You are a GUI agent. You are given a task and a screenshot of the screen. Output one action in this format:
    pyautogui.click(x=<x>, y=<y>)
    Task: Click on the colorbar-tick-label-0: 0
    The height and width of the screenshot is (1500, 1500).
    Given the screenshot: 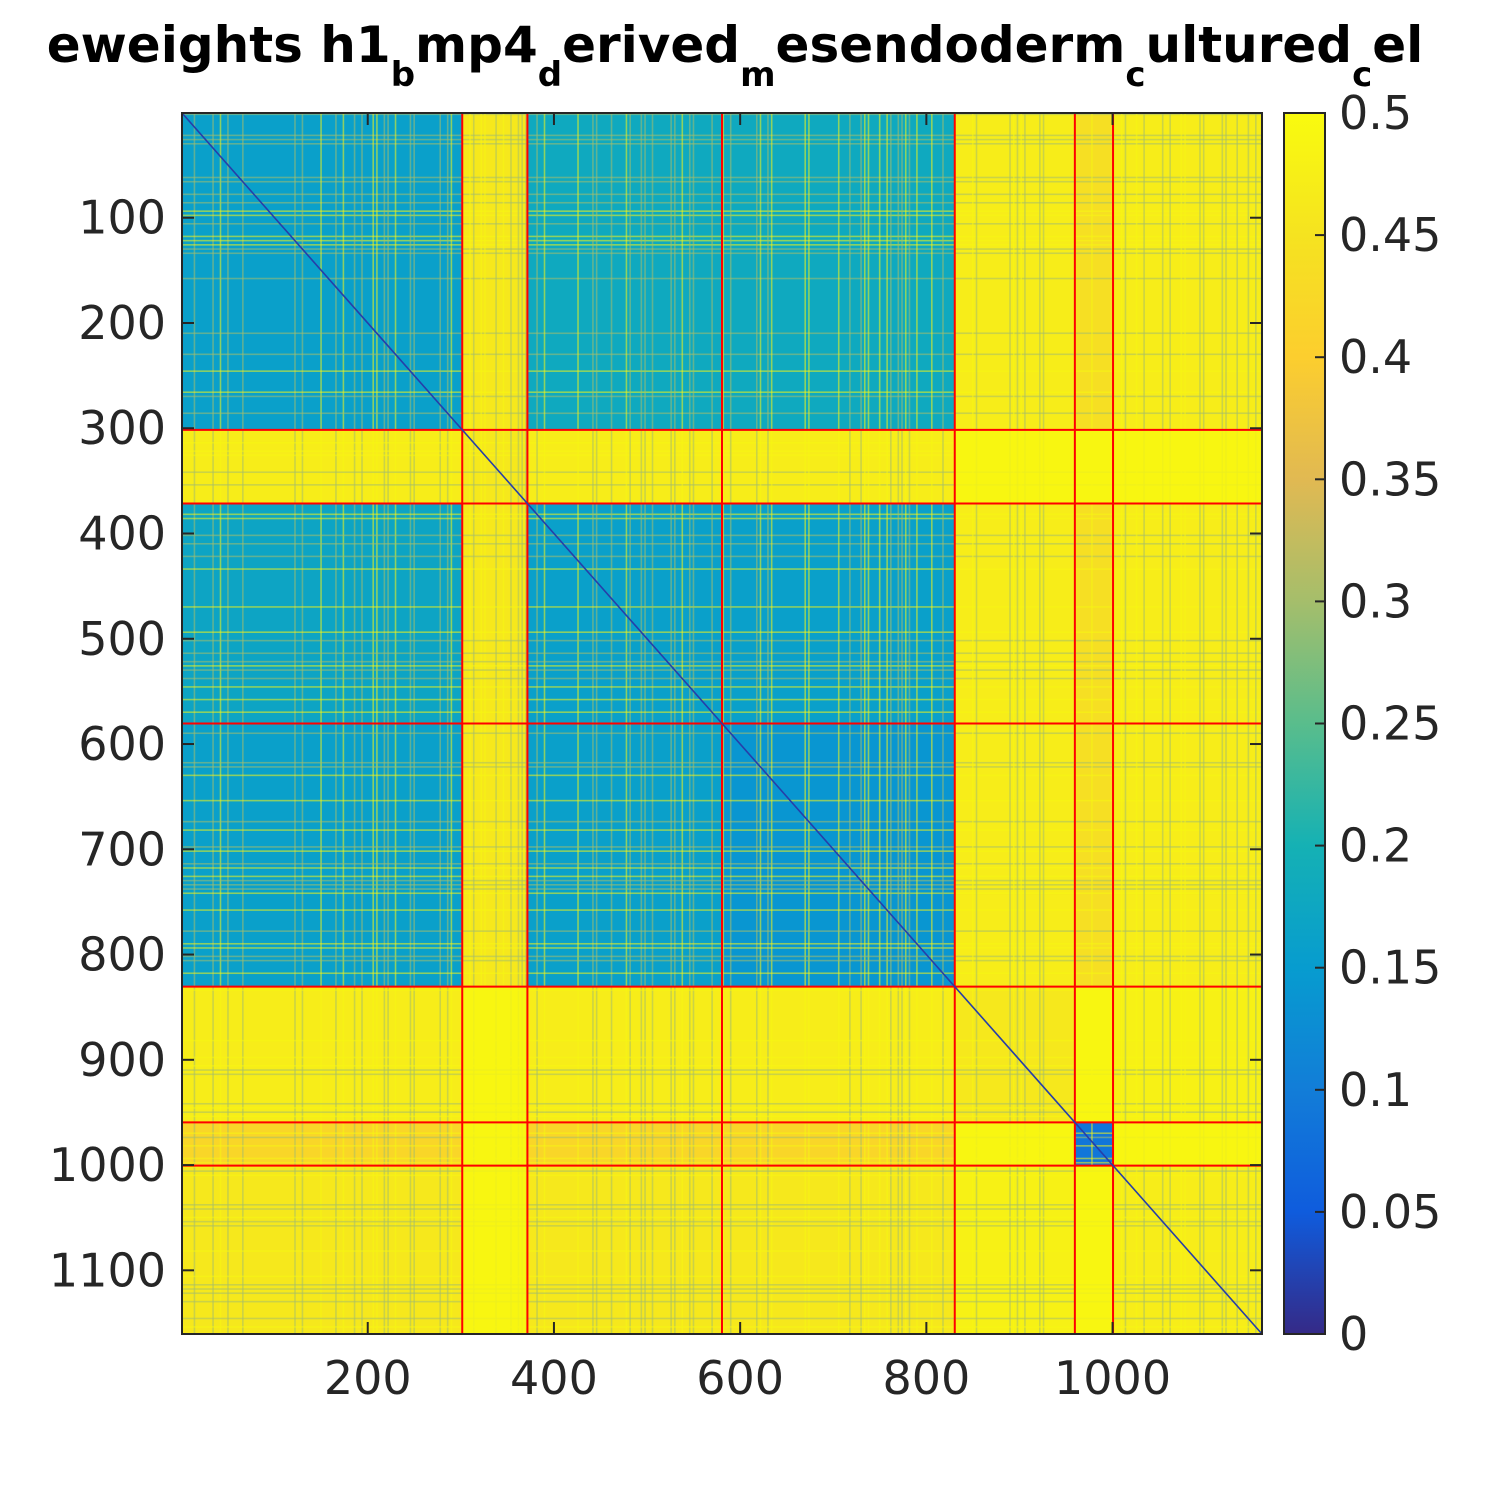 What is the action you would take?
    pyautogui.click(x=1353, y=1334)
    